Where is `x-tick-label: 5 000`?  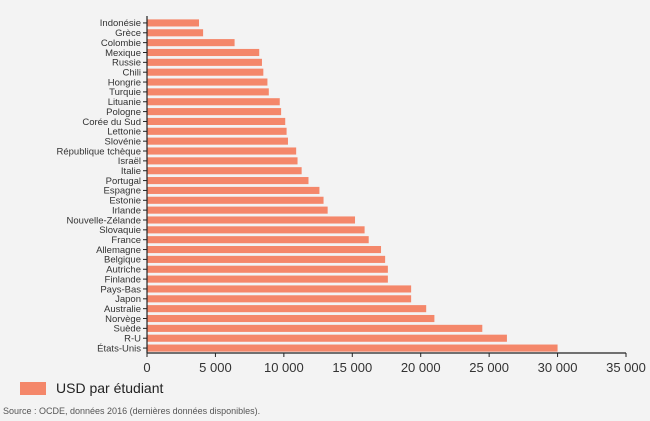
x-tick-label: 5 000 is located at coordinates (215, 367).